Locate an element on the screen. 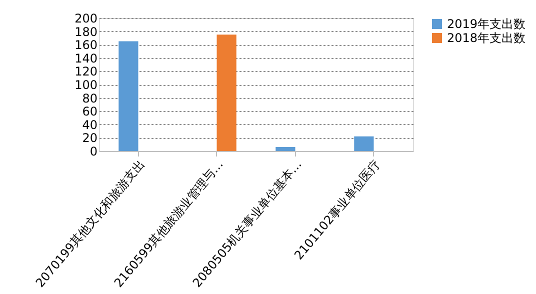  y-tick-label: 160 is located at coordinates (86, 45).